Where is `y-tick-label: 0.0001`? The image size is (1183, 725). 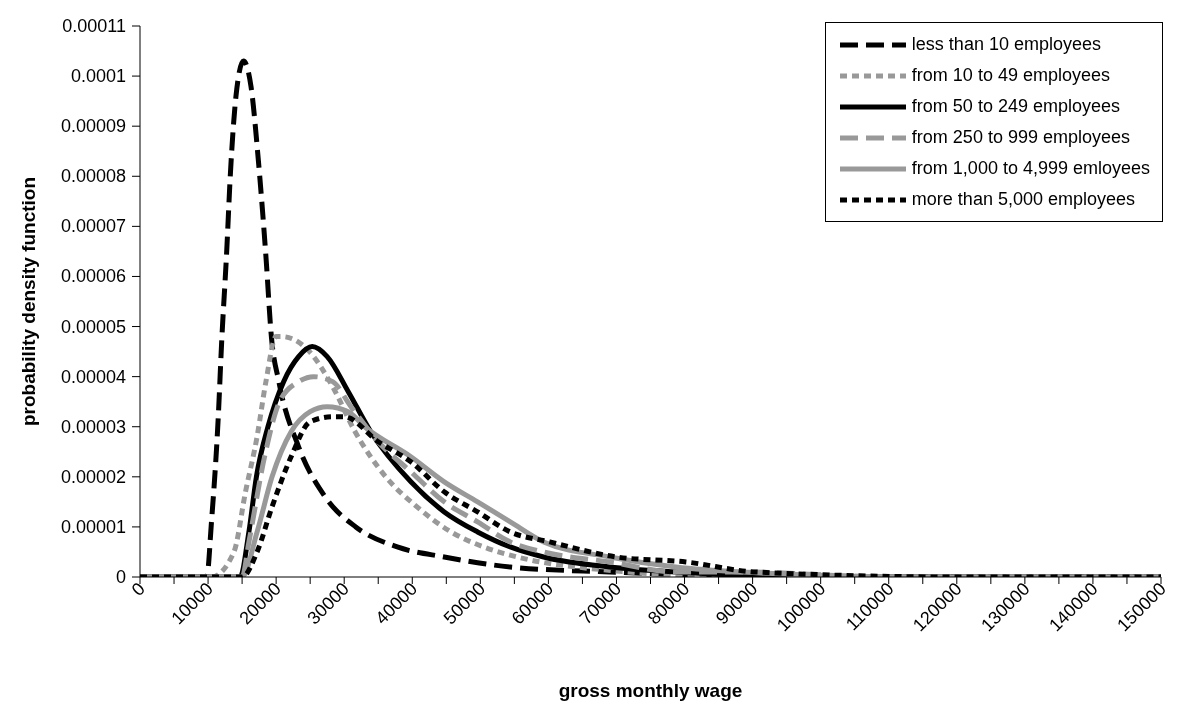 y-tick-label: 0.0001 is located at coordinates (98, 76).